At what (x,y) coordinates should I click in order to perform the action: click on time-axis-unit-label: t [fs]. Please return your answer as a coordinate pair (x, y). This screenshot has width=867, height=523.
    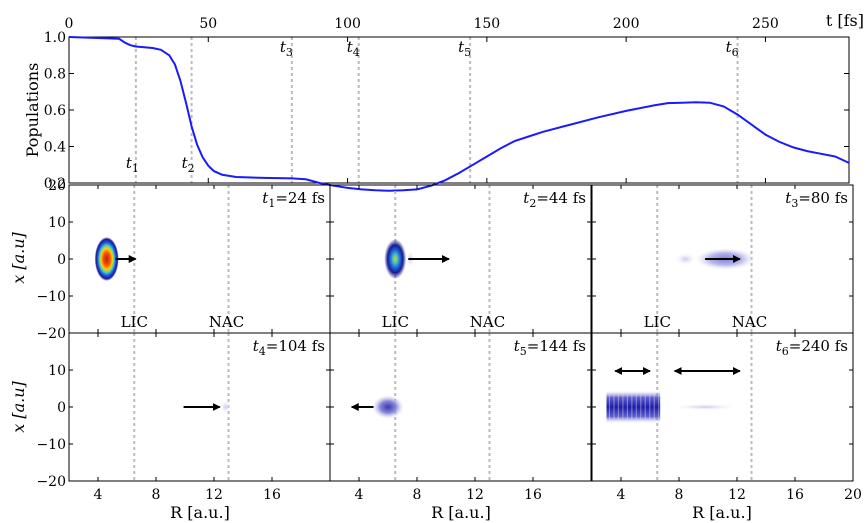
    Looking at the image, I should click on (845, 20).